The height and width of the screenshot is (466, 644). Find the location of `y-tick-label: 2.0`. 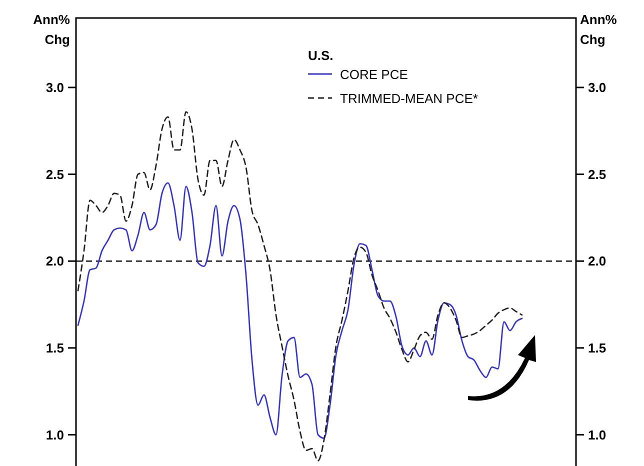

y-tick-label: 2.0 is located at coordinates (55, 261).